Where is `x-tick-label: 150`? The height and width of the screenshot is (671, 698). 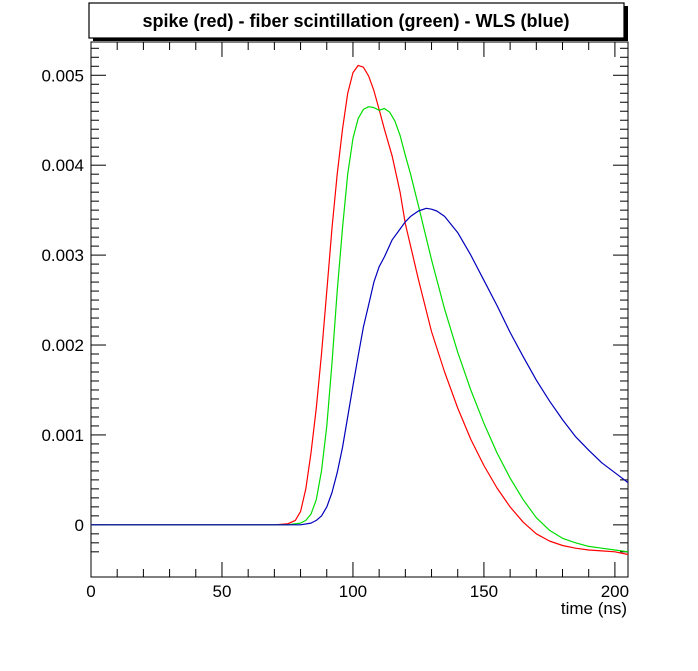
x-tick-label: 150 is located at coordinates (484, 591).